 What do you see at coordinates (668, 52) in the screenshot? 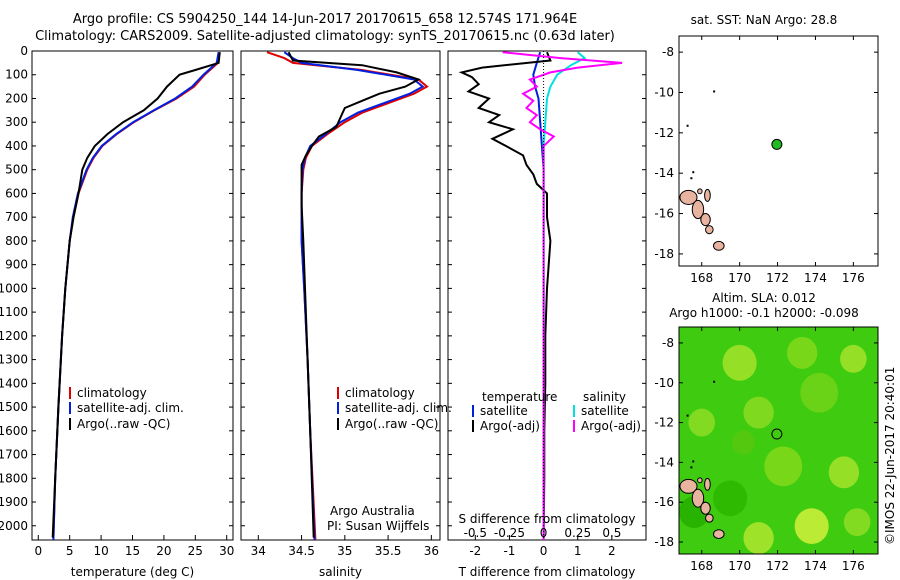
I see `sst-map-ytick-label: -8` at bounding box center [668, 52].